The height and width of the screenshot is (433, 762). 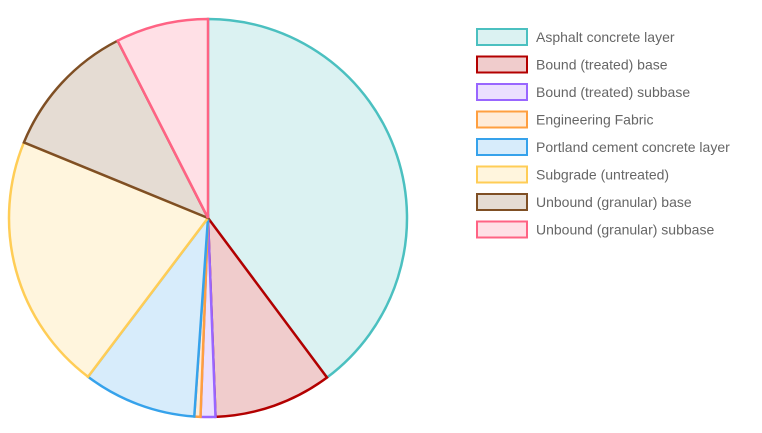 I want to click on legend-item: Unbound (granular) base, so click(x=584, y=202).